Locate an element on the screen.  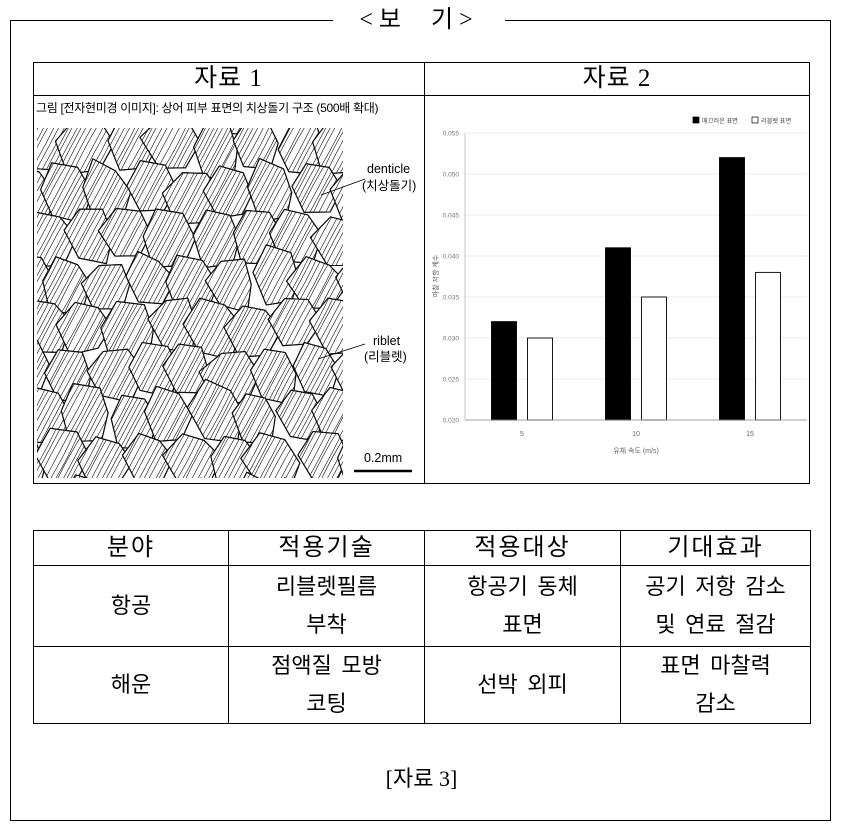
cell-field: 해운 is located at coordinates (131, 685).